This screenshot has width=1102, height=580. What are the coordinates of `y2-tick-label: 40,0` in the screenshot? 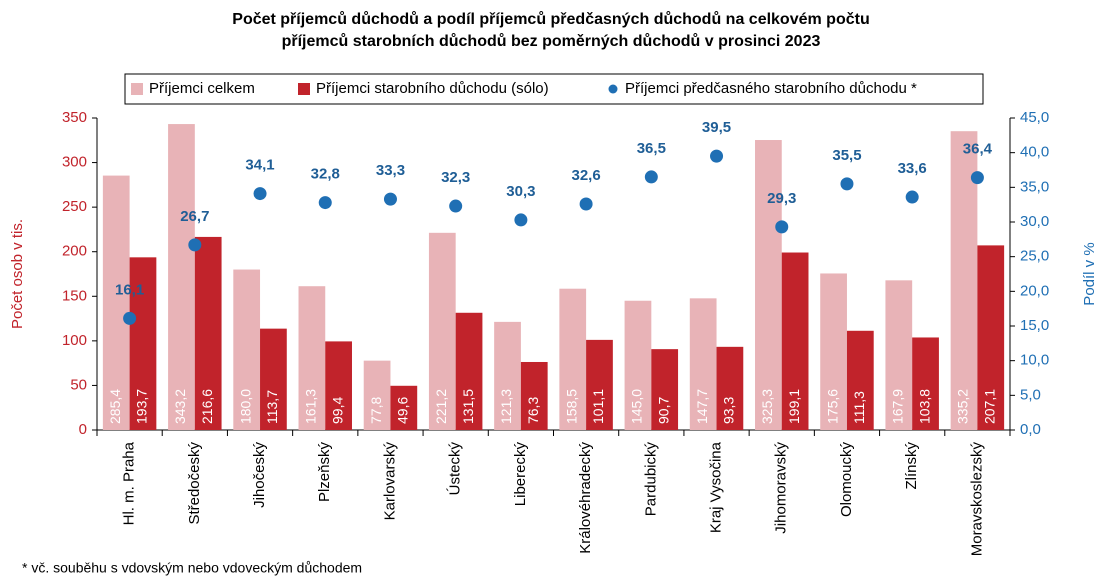 It's located at (1034, 152).